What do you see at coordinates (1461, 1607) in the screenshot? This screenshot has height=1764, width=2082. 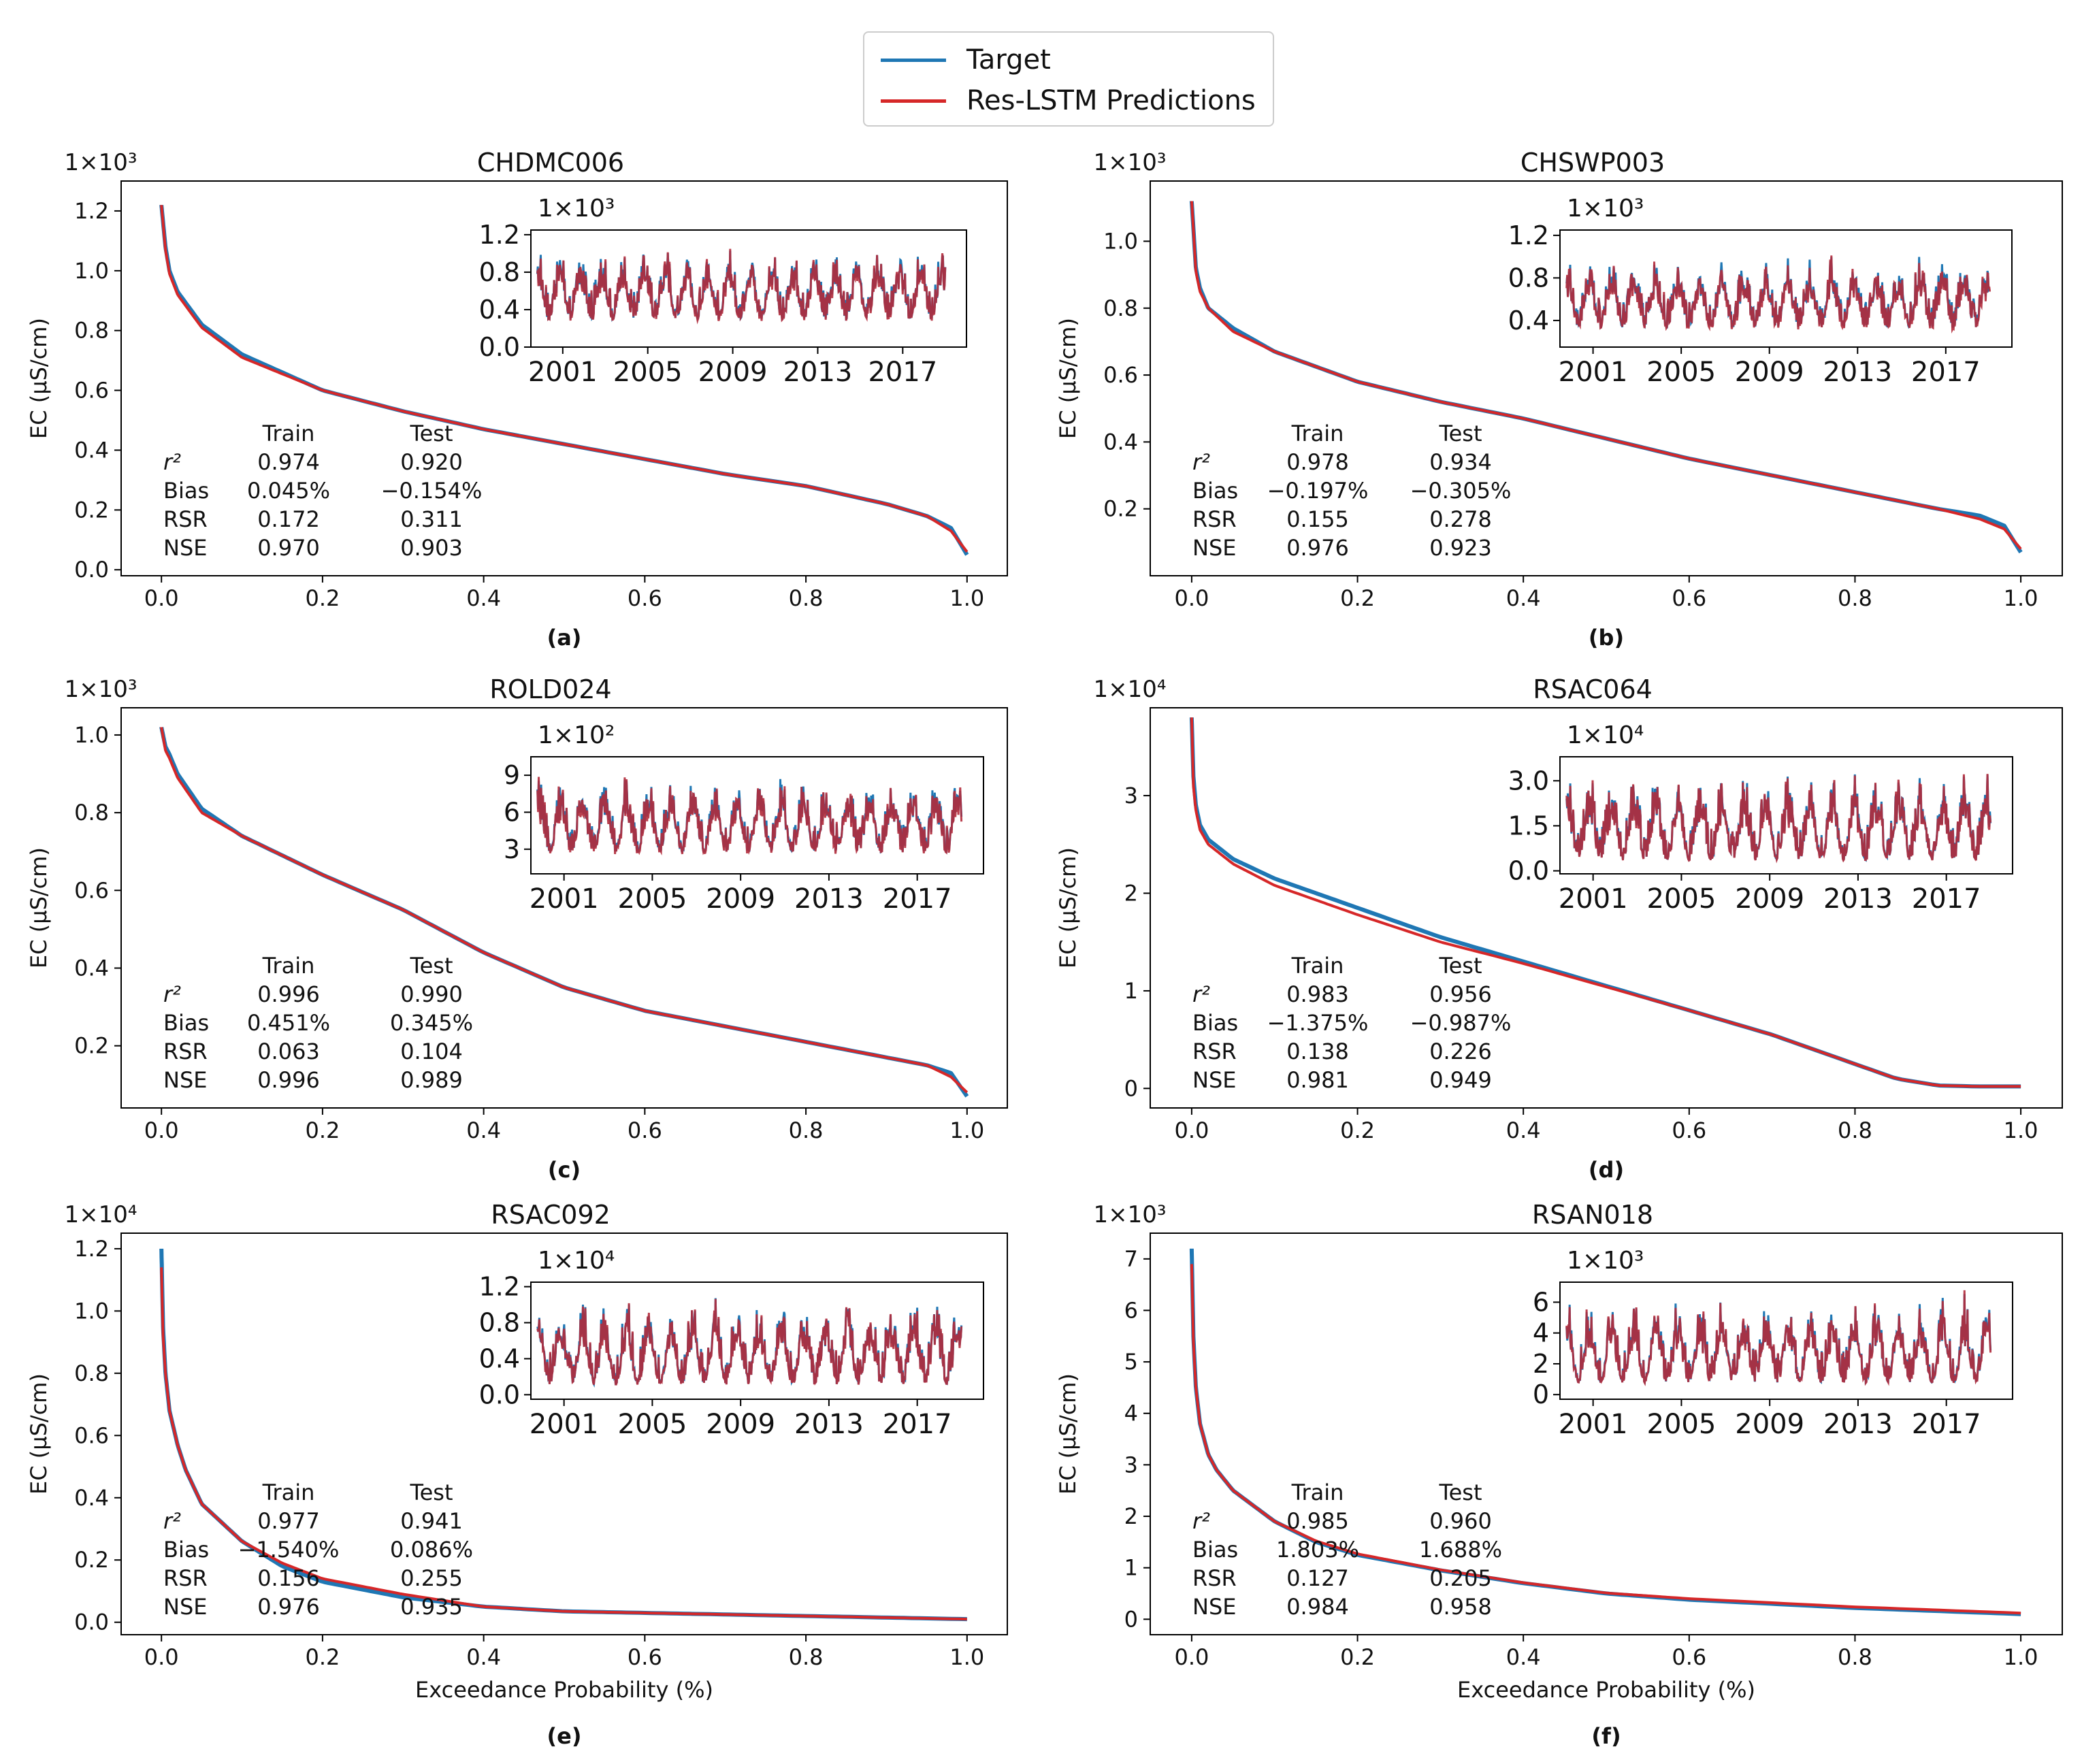 I see `stats-cell: 0.958` at bounding box center [1461, 1607].